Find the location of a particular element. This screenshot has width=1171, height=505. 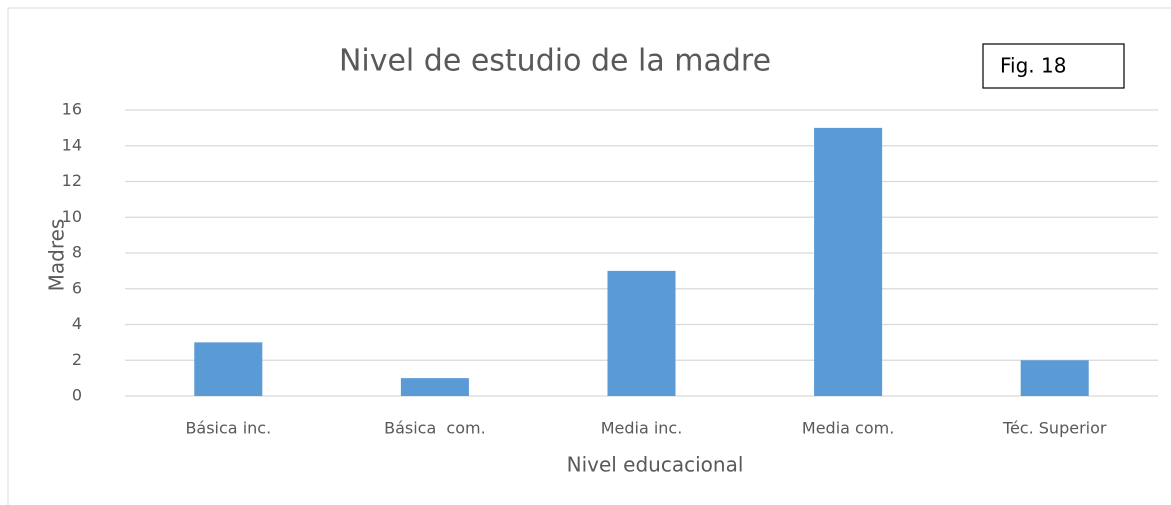

x-tick-label: Media com. is located at coordinates (848, 428).